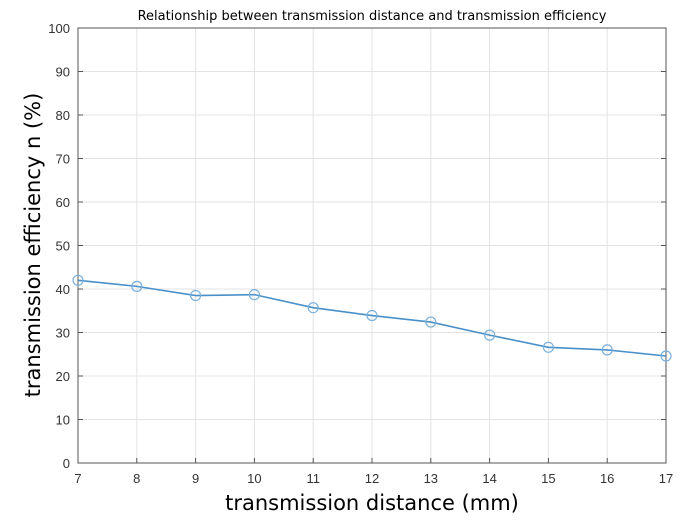 This screenshot has height=520, width=692. I want to click on y-tick-label: 30, so click(63, 333).